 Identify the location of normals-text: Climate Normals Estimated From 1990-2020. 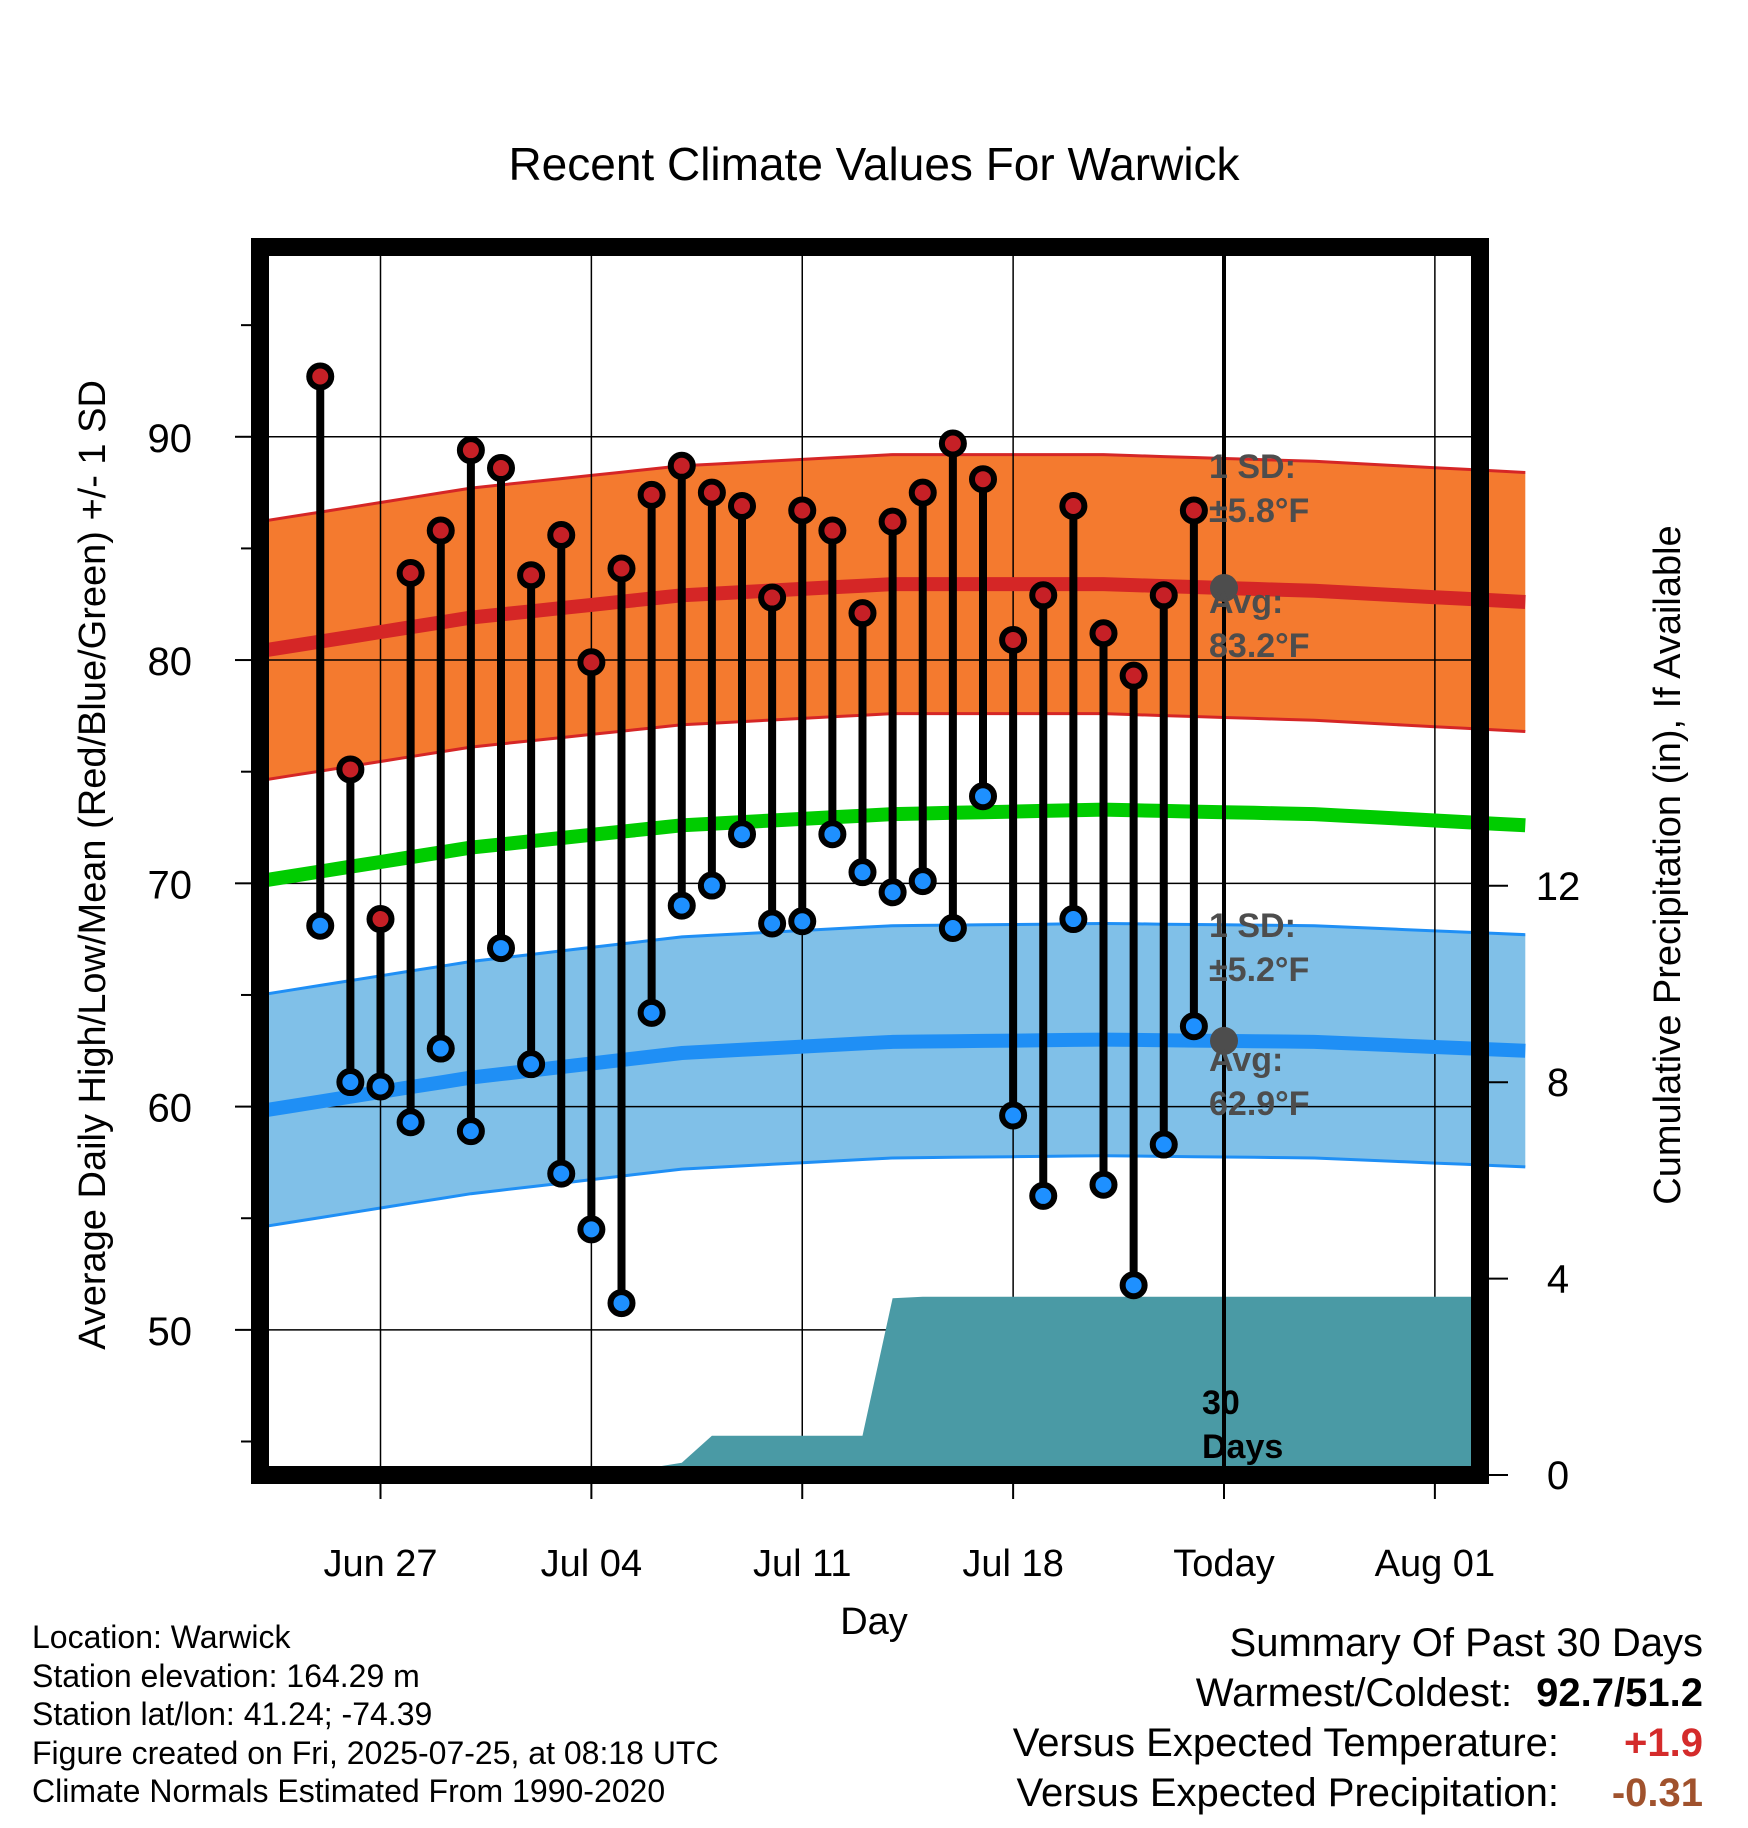
(349, 1791).